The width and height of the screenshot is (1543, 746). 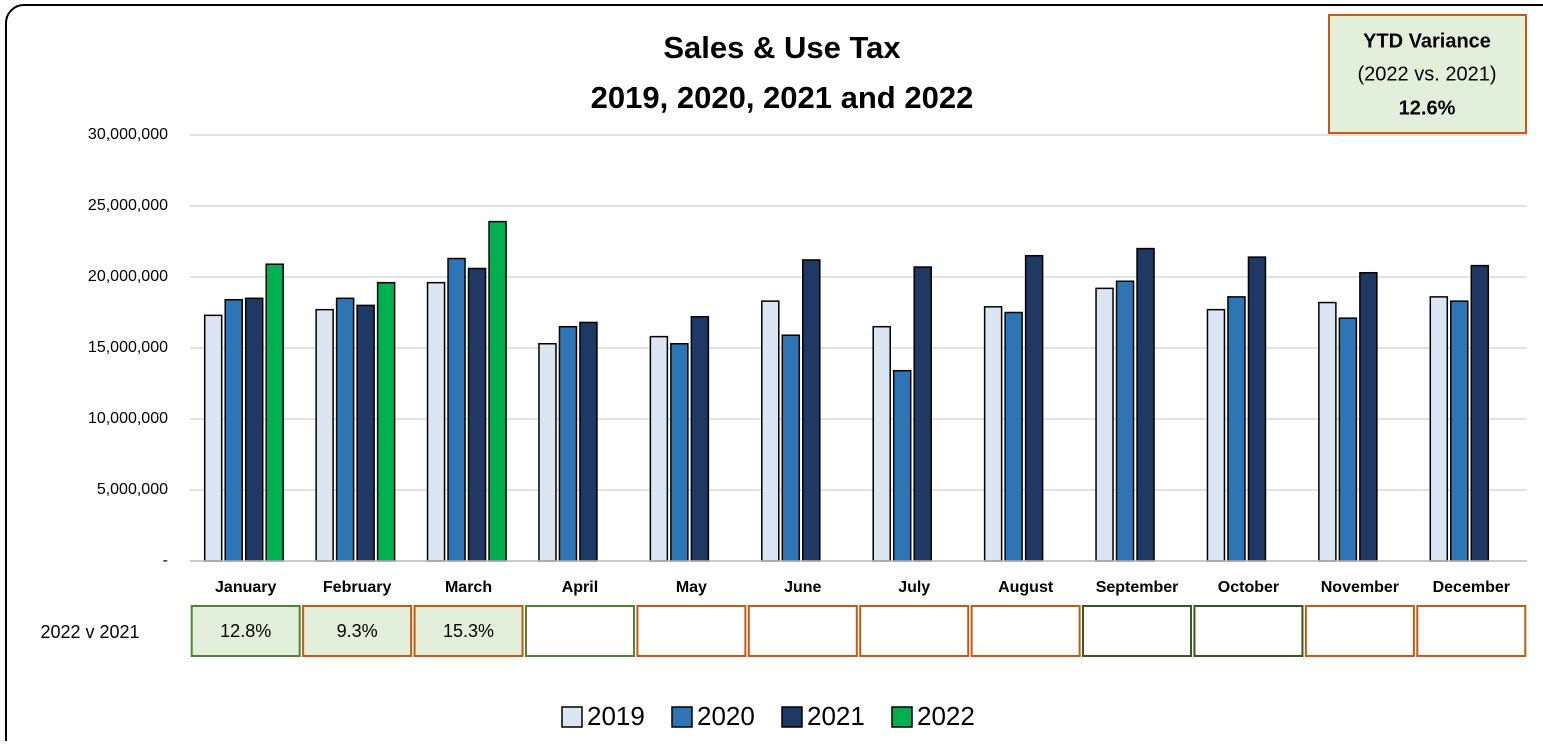 What do you see at coordinates (726, 716) in the screenshot?
I see `legend-label: 2020` at bounding box center [726, 716].